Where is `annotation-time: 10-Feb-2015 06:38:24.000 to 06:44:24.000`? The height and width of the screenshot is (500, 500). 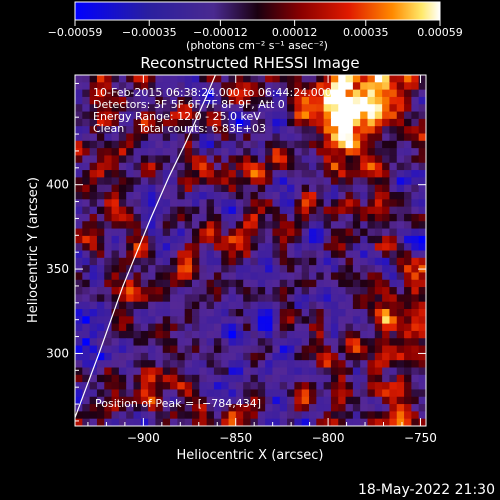 annotation-time: 10-Feb-2015 06:38:24.000 to 06:44:24.000 is located at coordinates (212, 92).